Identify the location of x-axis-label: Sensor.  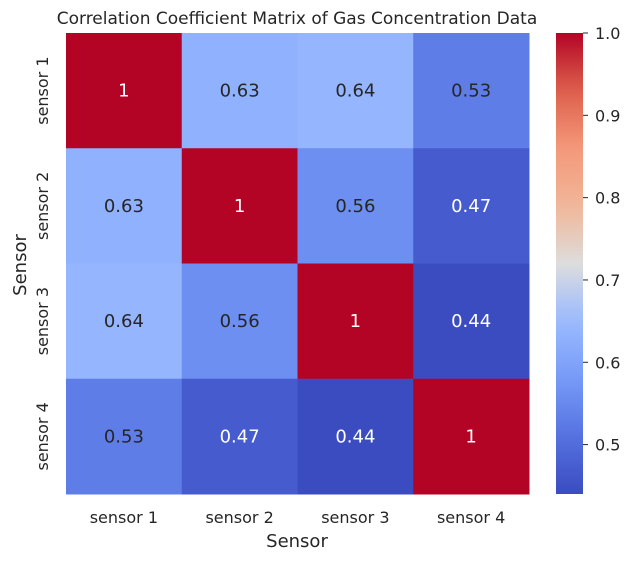
(297, 541).